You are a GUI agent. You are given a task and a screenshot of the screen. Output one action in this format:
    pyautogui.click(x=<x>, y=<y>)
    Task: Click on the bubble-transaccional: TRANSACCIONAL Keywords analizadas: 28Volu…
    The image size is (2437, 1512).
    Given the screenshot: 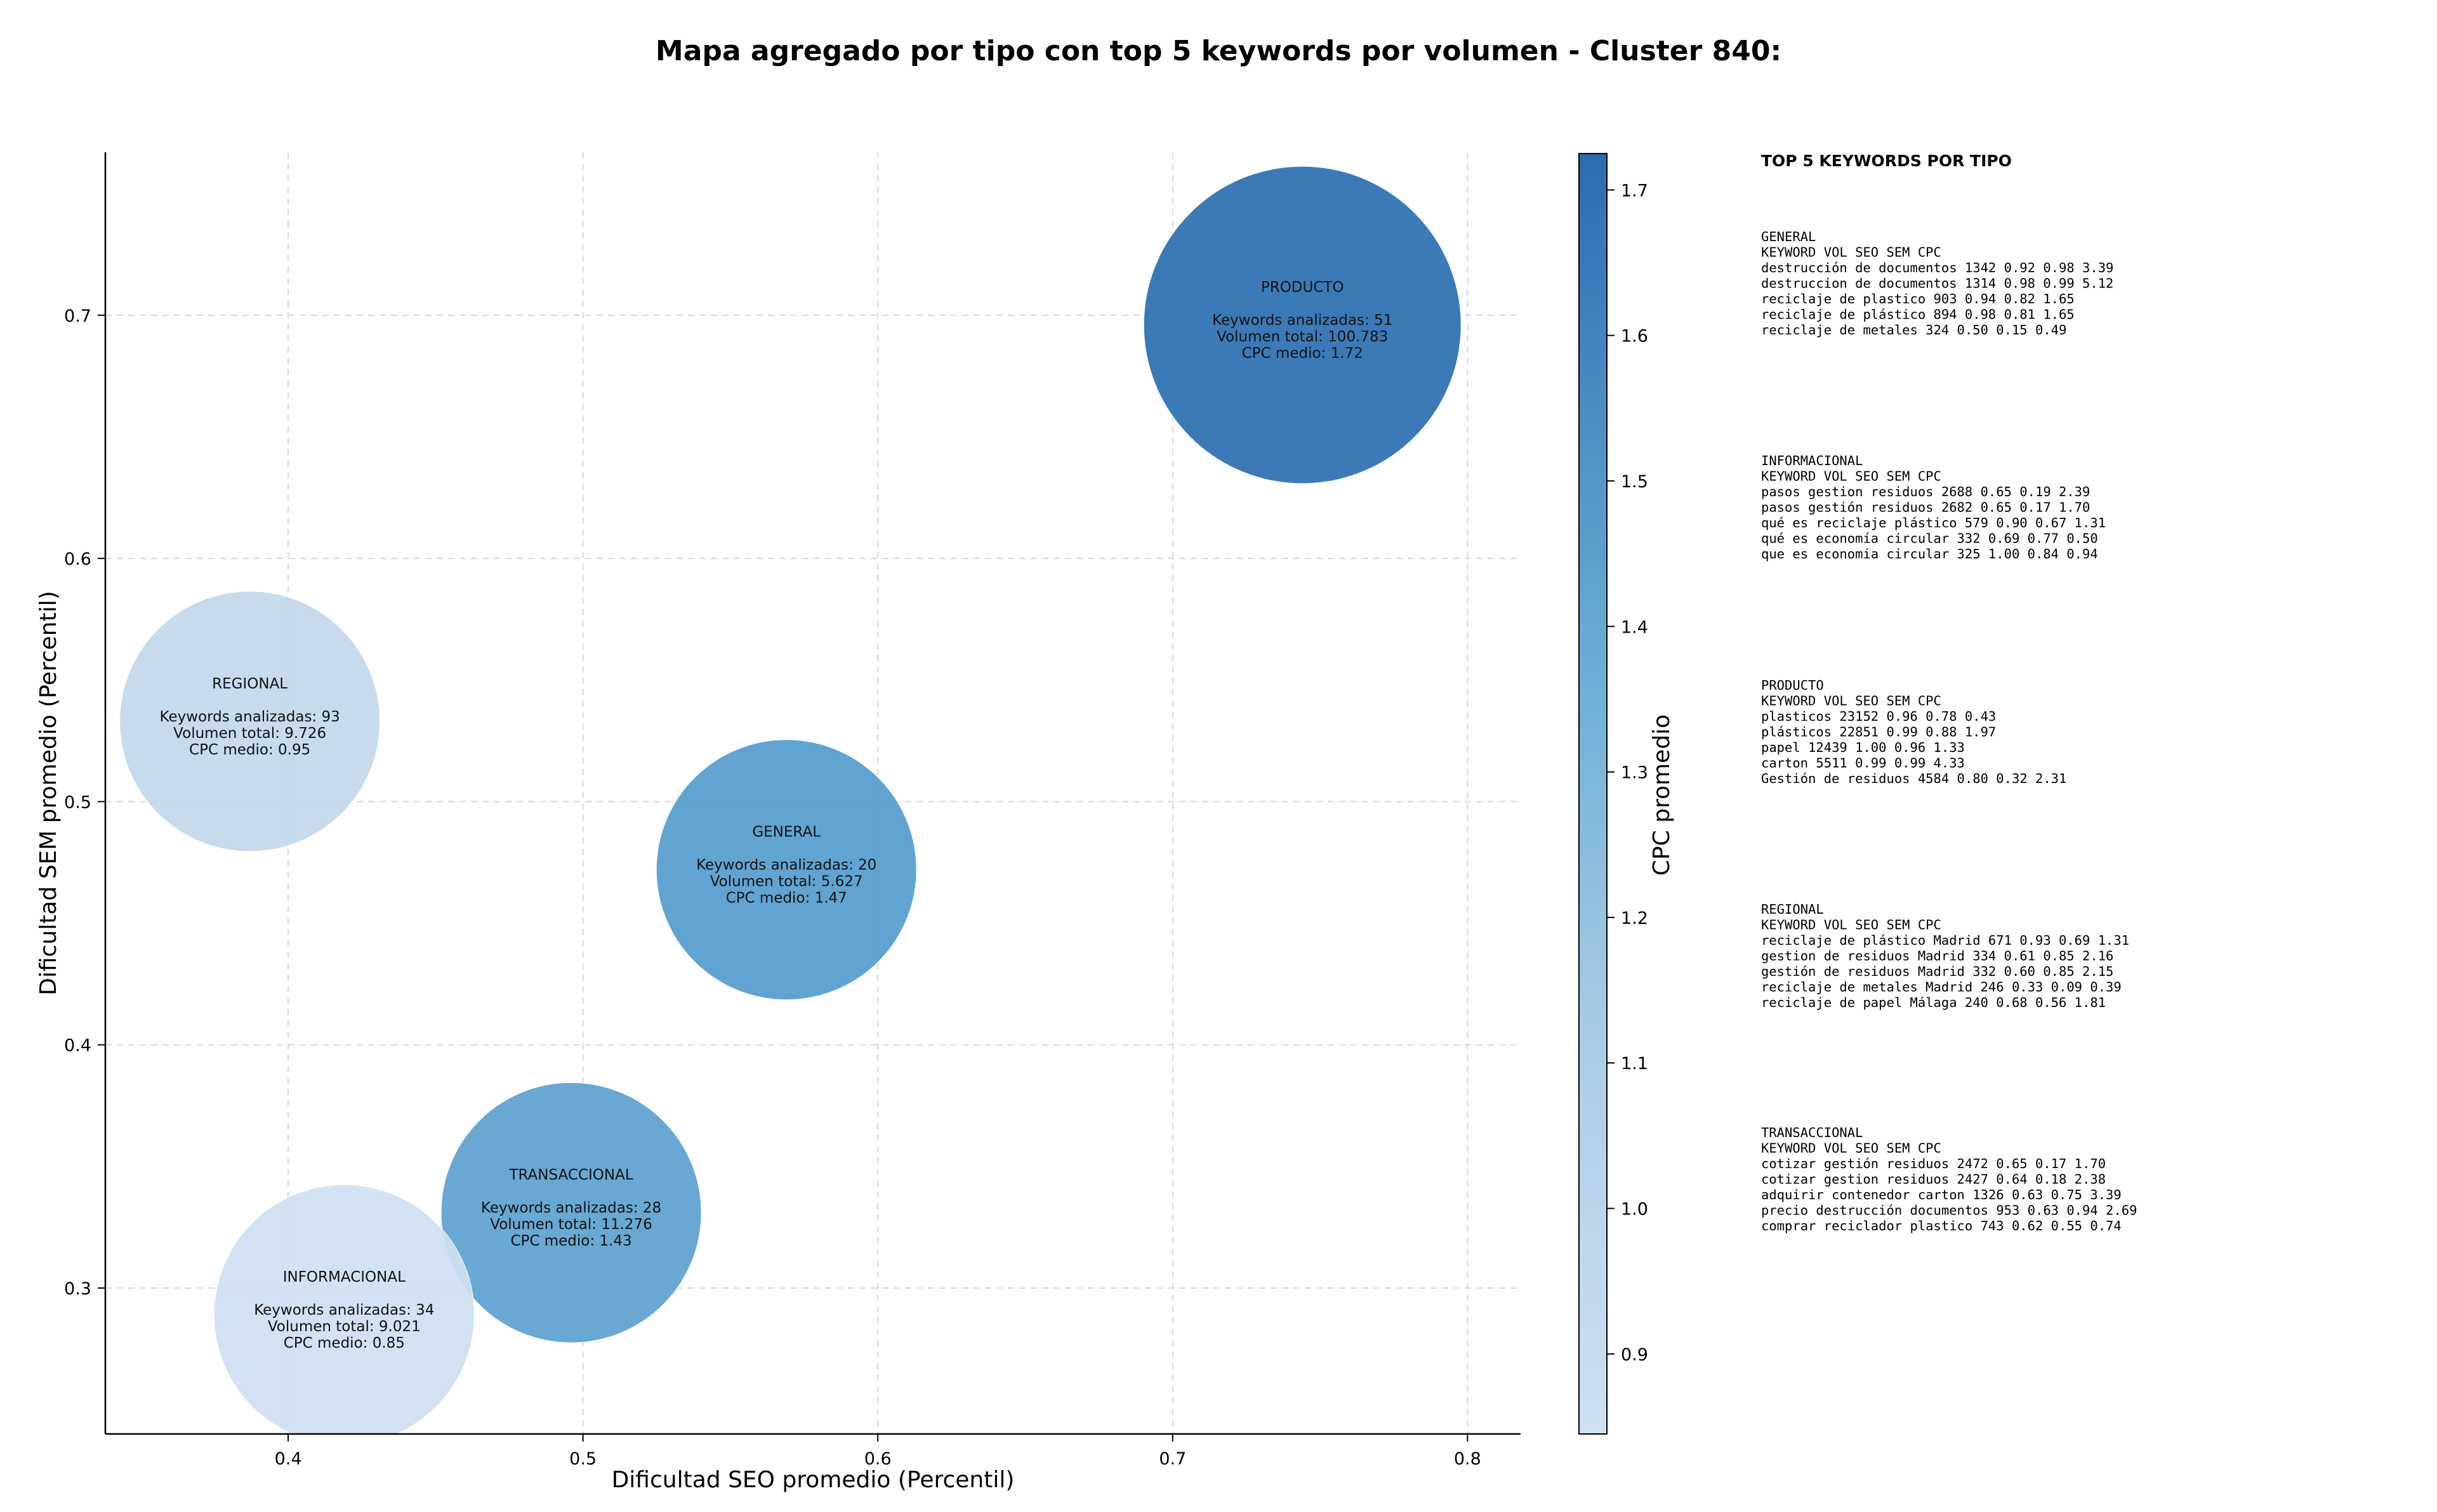 What is the action you would take?
    pyautogui.click(x=571, y=1213)
    